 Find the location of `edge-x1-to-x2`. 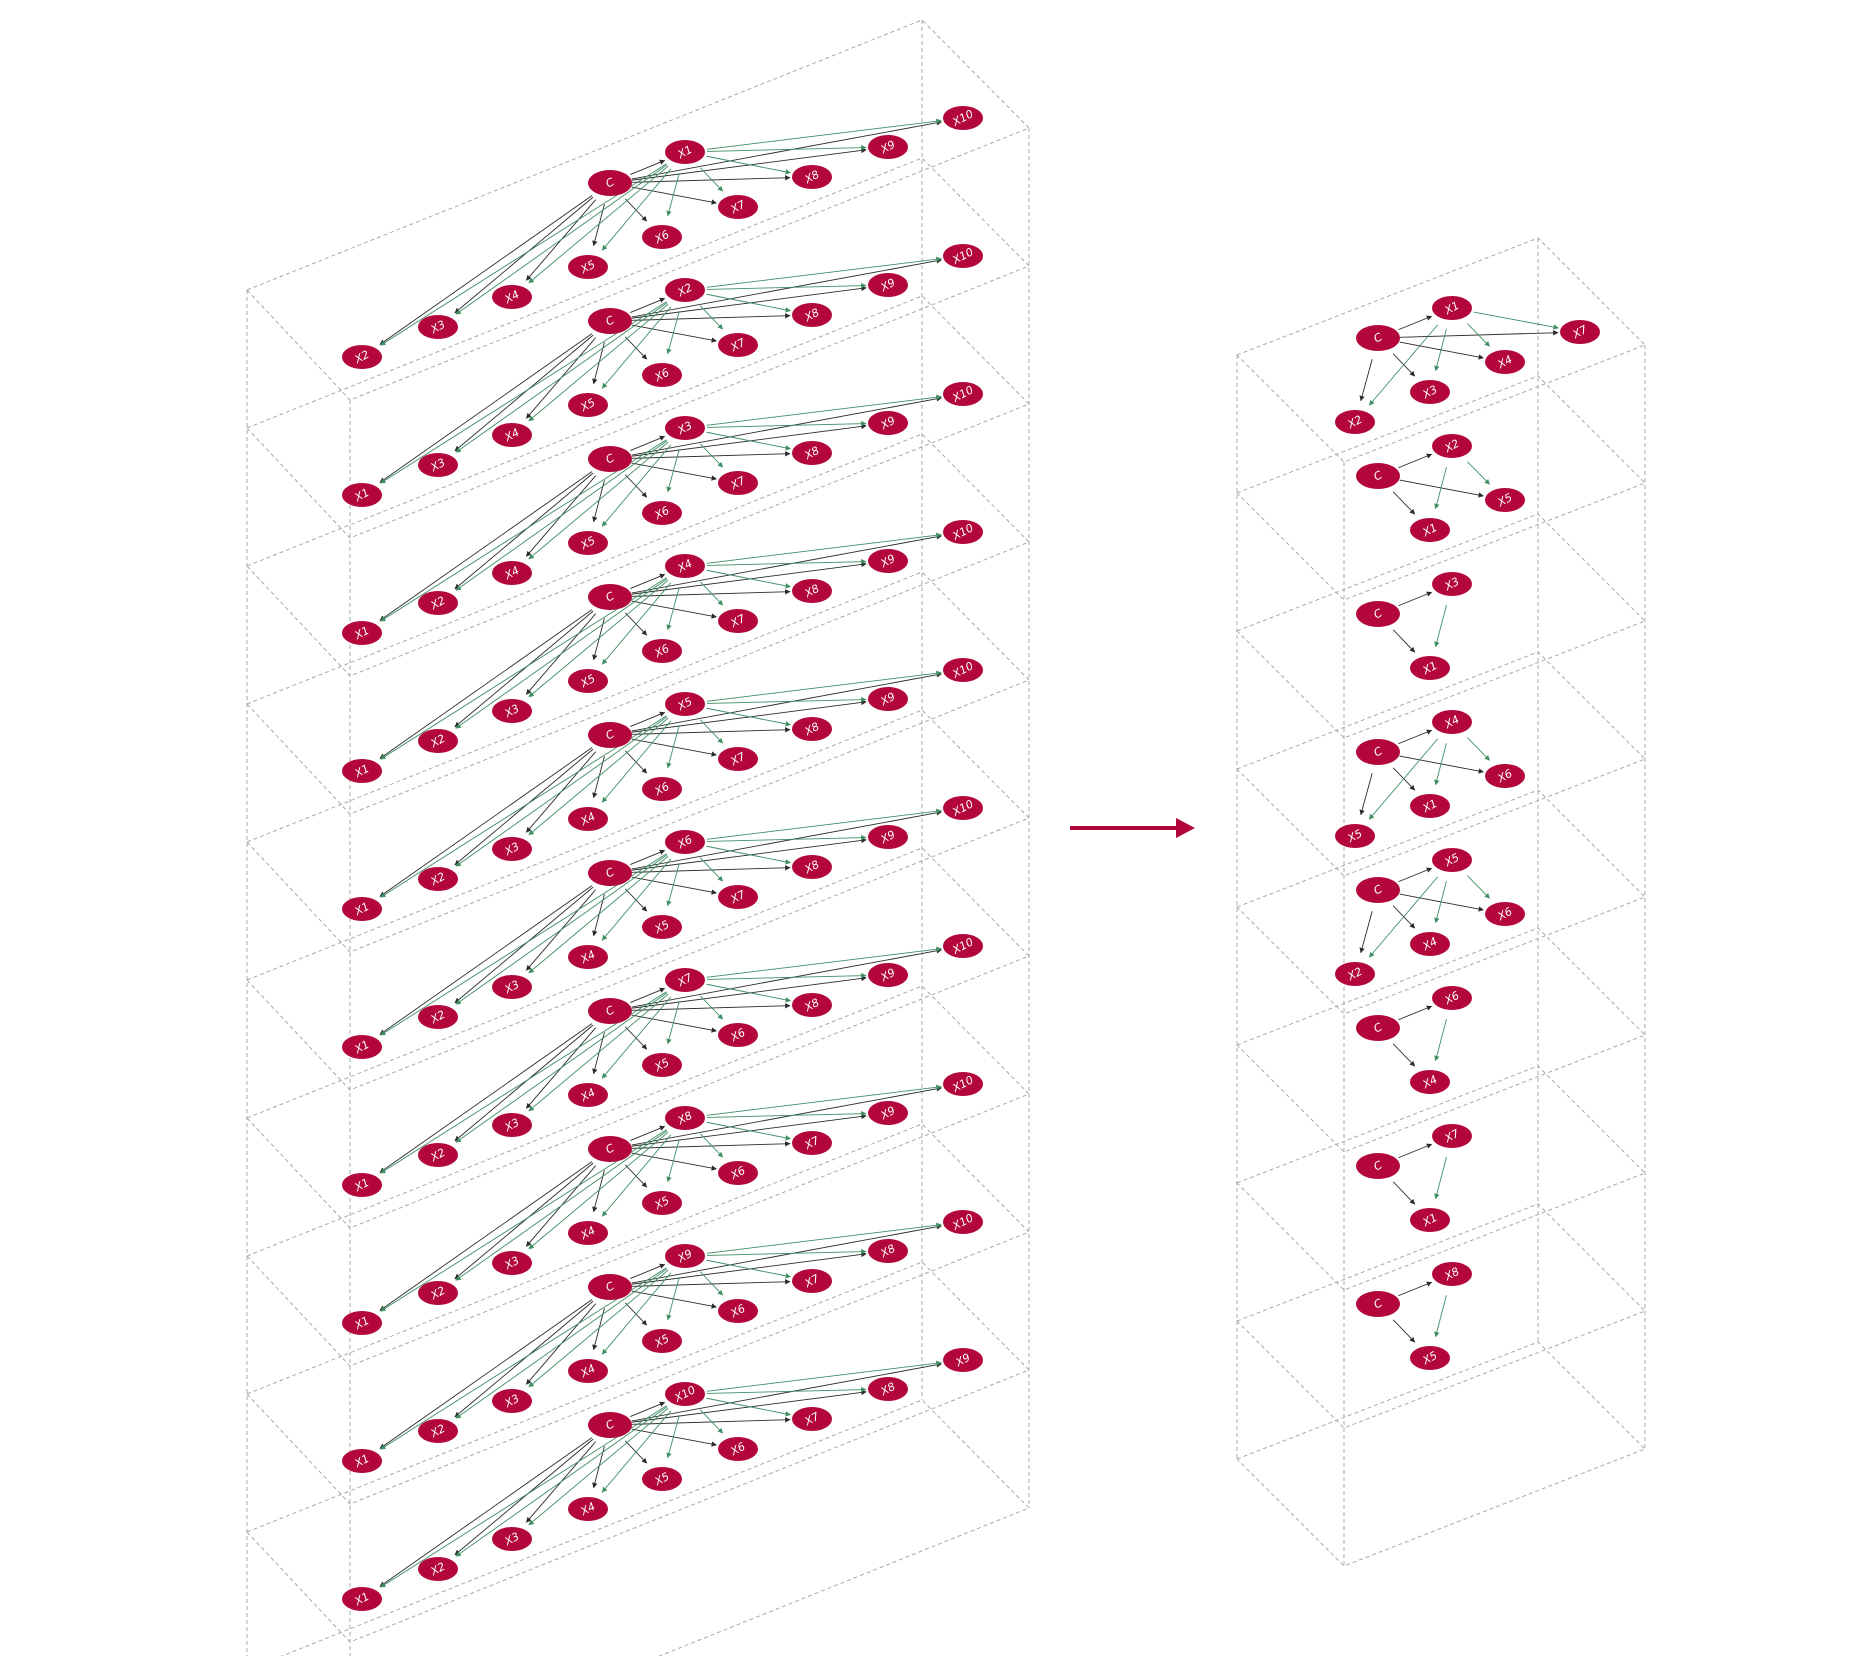

edge-x1-to-x2 is located at coordinates (1403, 365).